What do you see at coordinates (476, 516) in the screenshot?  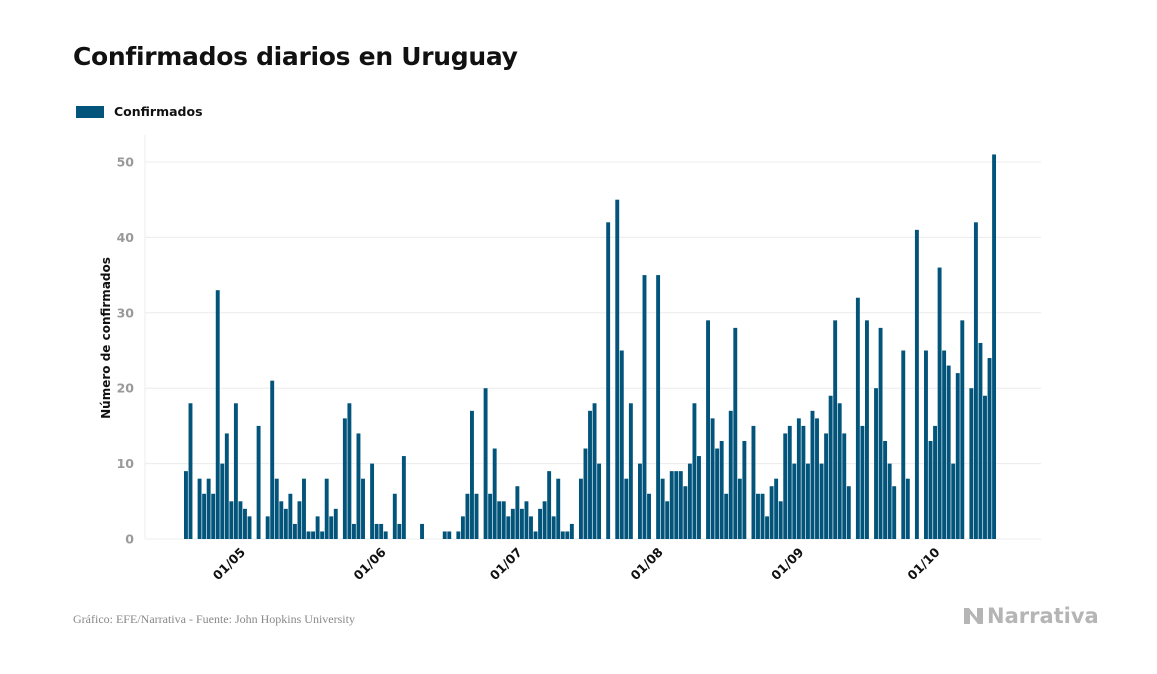 I see `bar-21/06` at bounding box center [476, 516].